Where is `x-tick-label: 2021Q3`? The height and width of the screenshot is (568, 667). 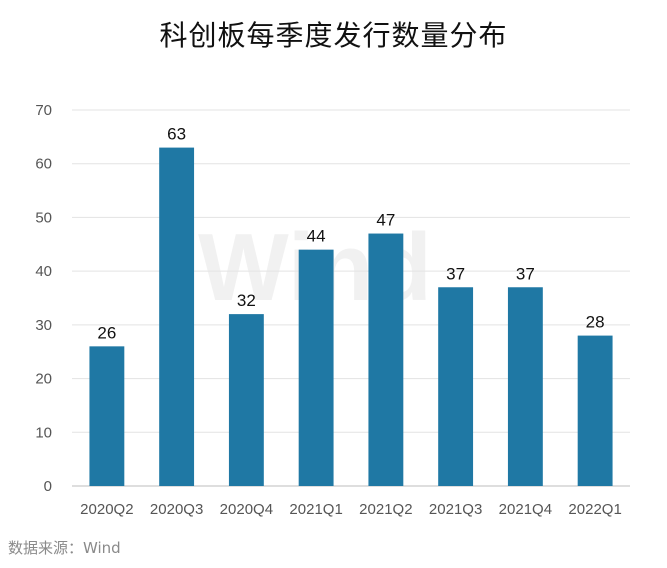 x-tick-label: 2021Q3 is located at coordinates (455, 509).